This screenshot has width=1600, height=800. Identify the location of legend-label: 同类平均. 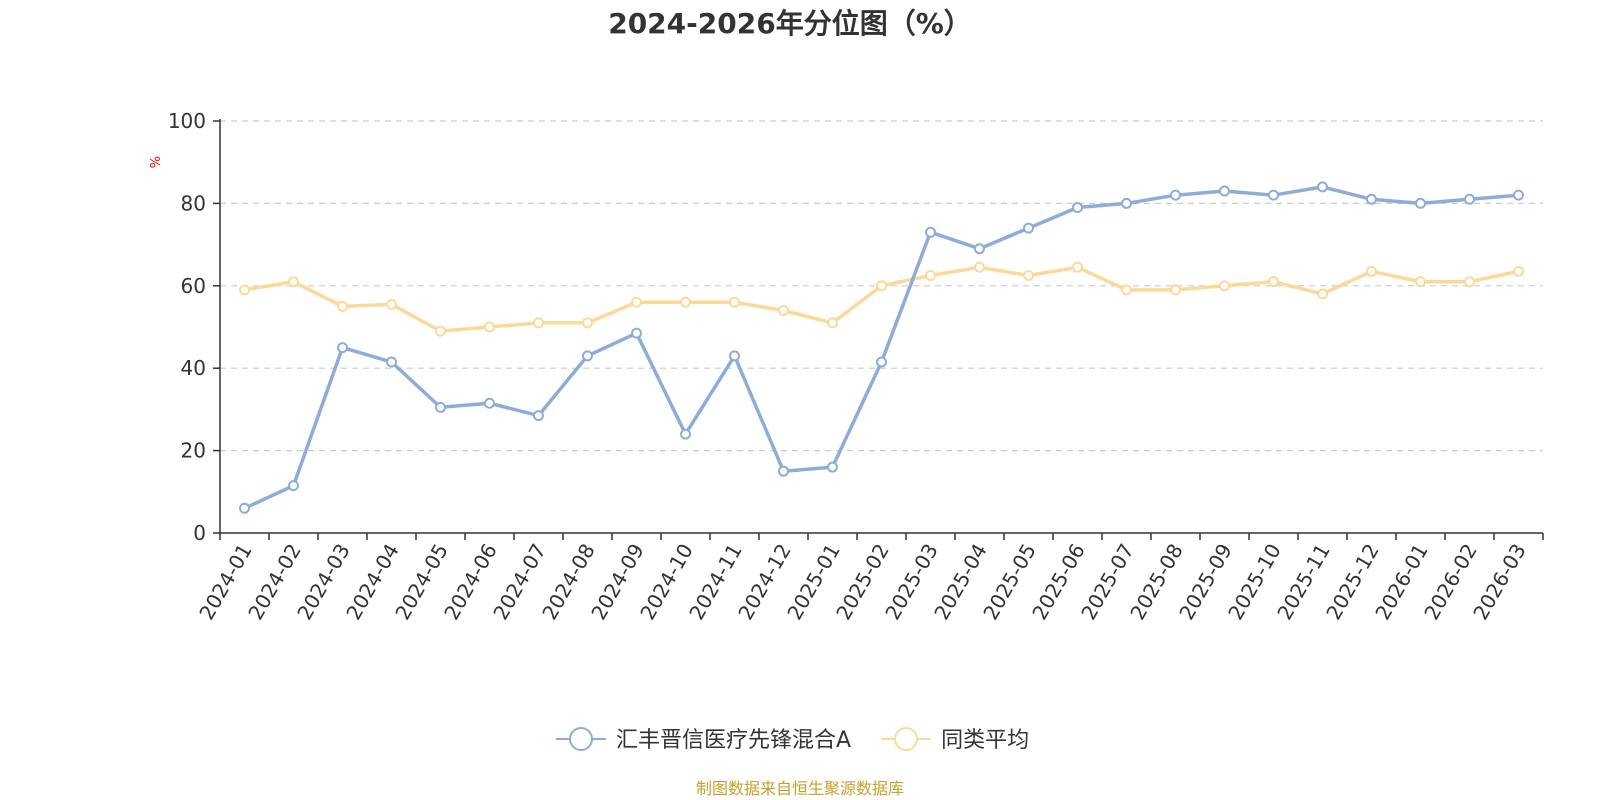
(985, 740).